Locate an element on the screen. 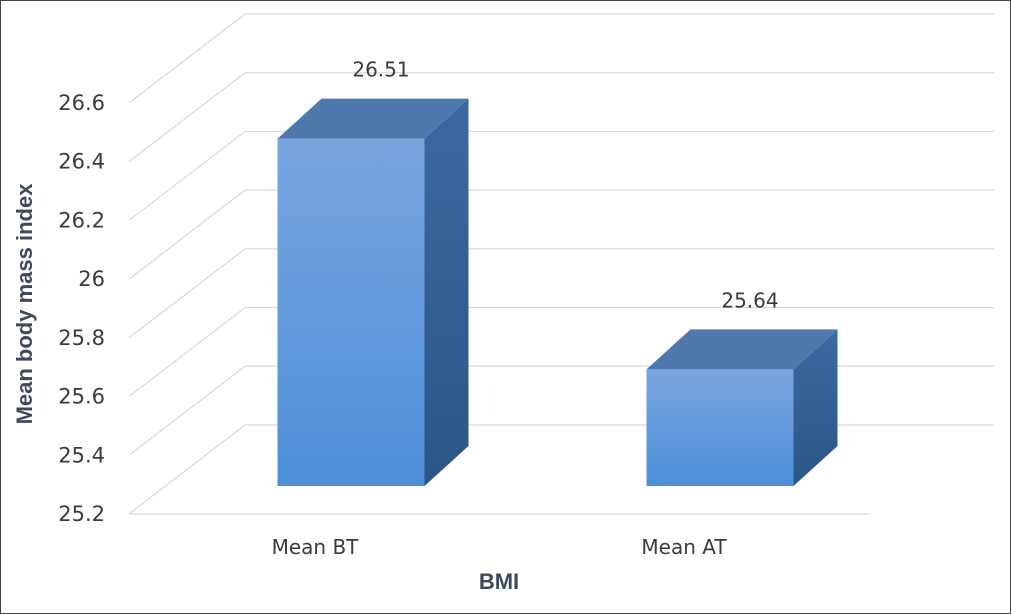 The height and width of the screenshot is (614, 1011). category-label: Mean BT is located at coordinates (316, 547).